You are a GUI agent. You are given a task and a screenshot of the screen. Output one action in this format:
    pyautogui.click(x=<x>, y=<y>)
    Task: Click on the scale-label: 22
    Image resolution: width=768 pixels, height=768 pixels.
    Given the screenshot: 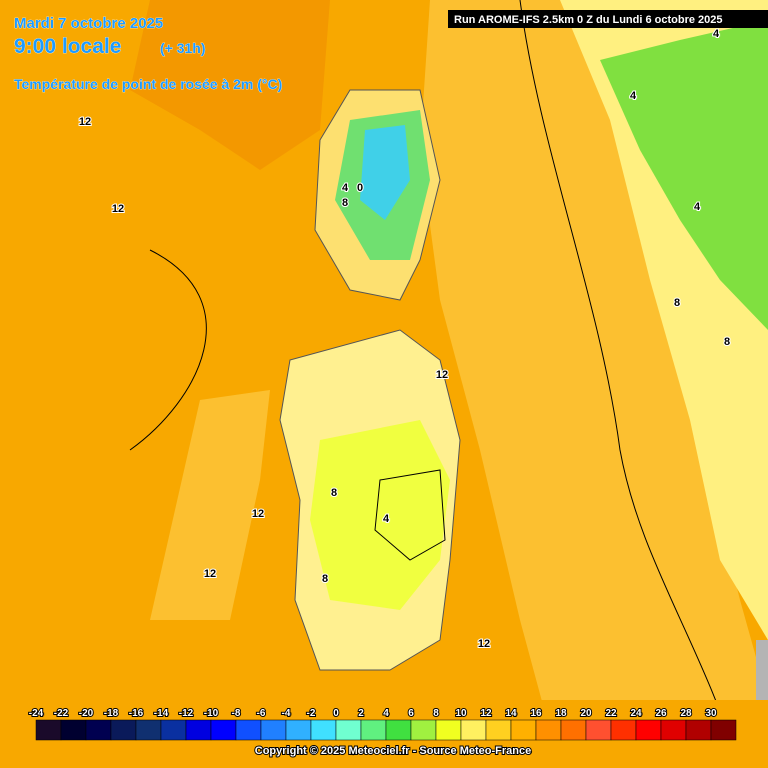 What is the action you would take?
    pyautogui.click(x=611, y=713)
    